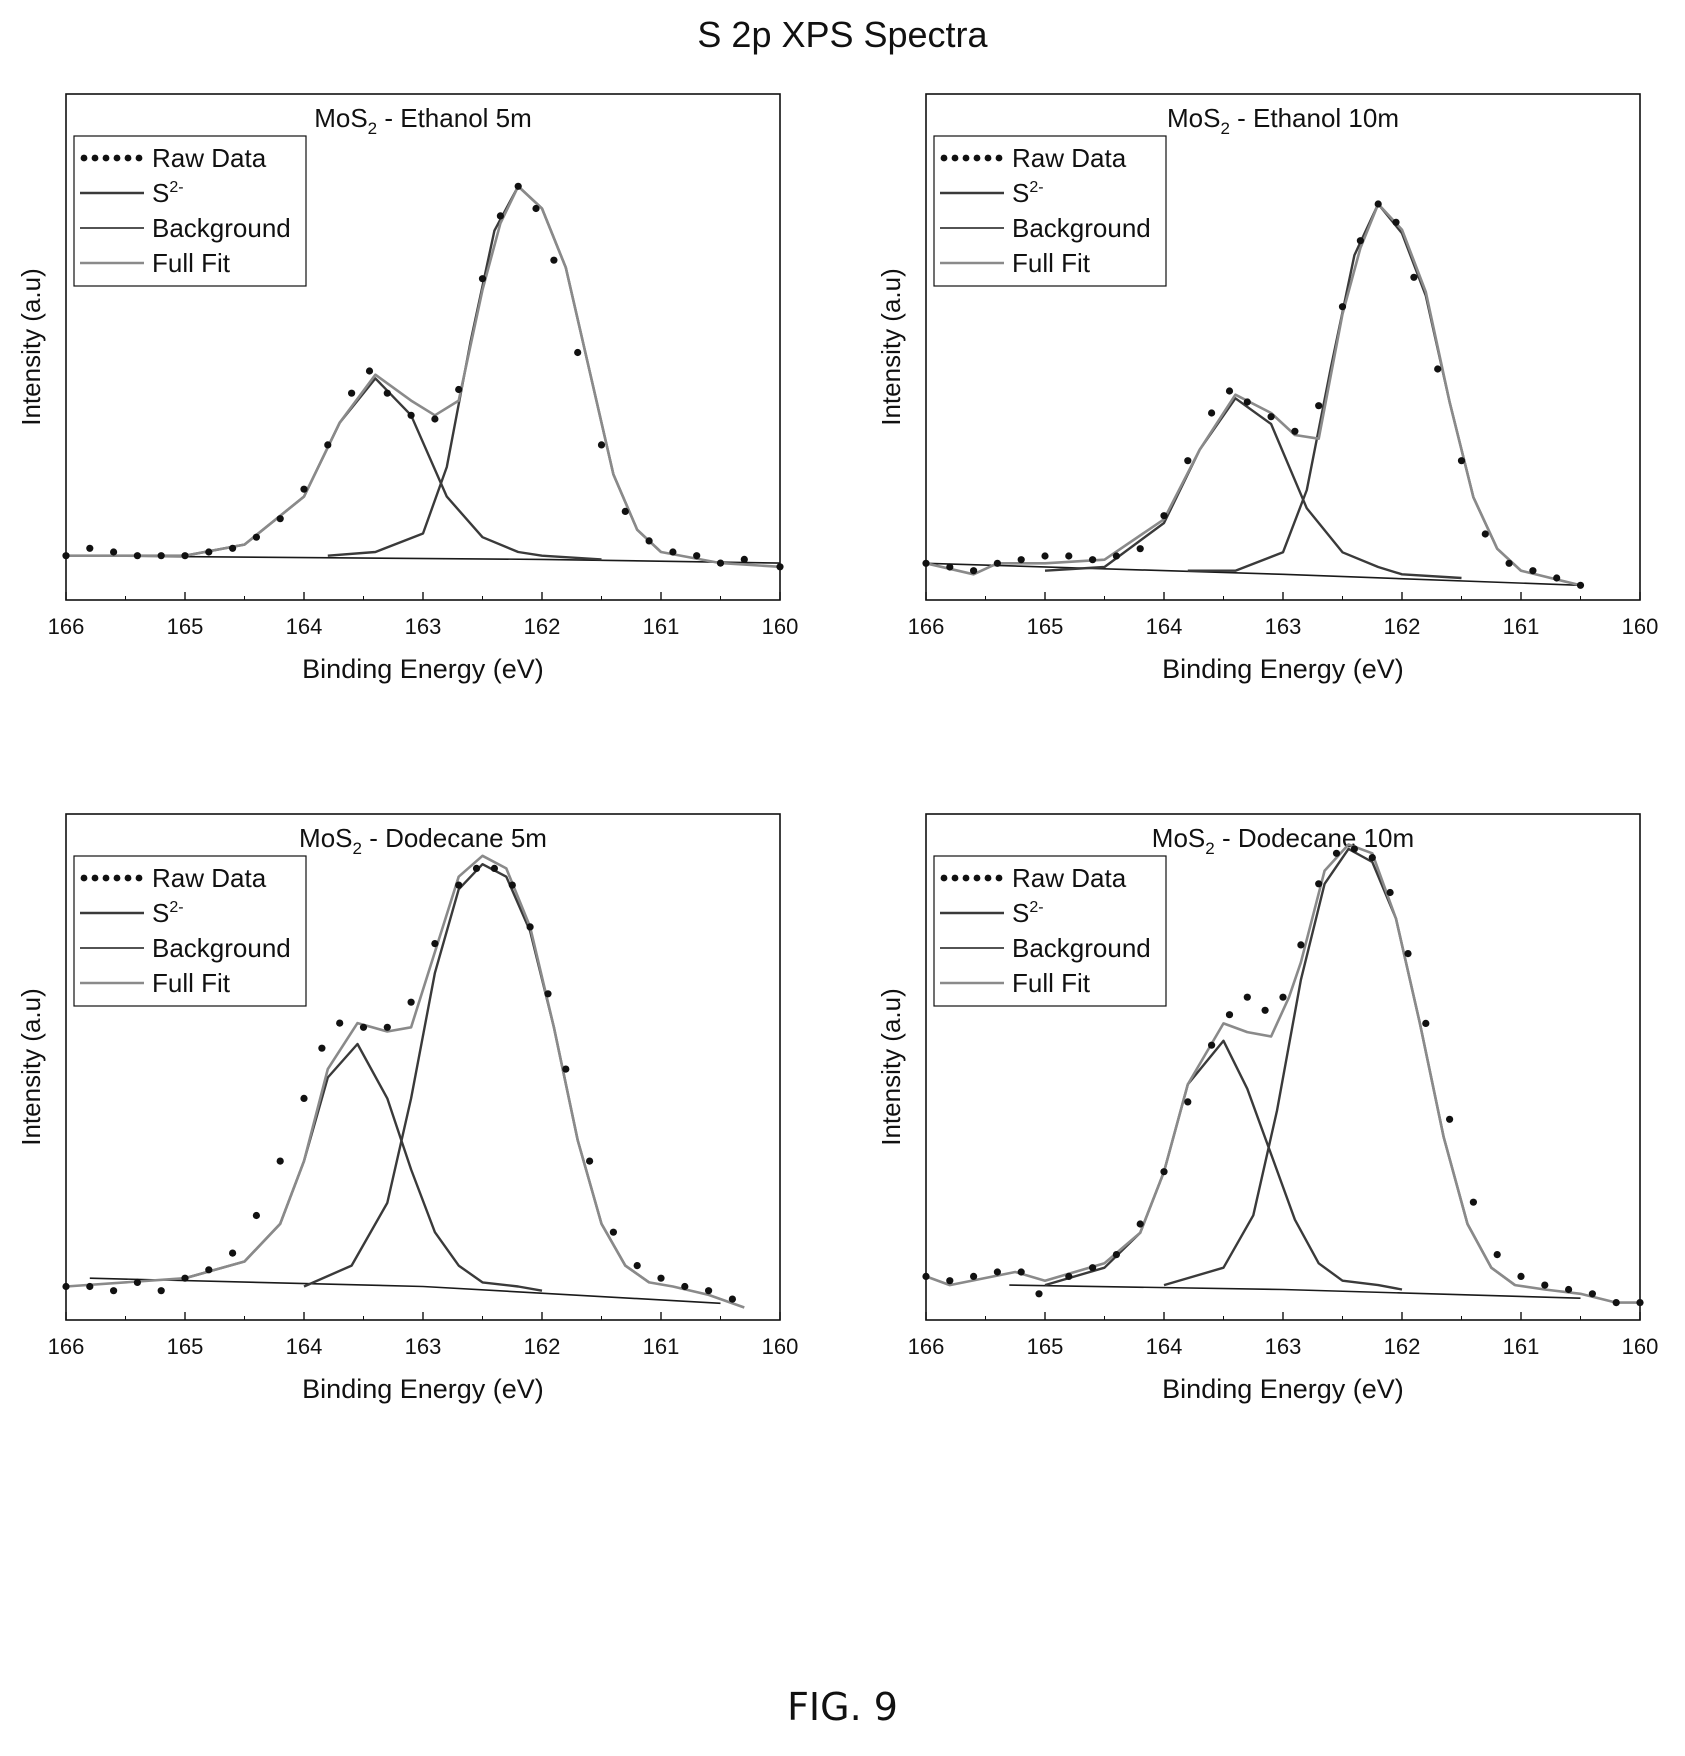 Image resolution: width=1685 pixels, height=1756 pixels. Describe the element at coordinates (842, 1707) in the screenshot. I see `figure-caption: FIG. 9` at that location.